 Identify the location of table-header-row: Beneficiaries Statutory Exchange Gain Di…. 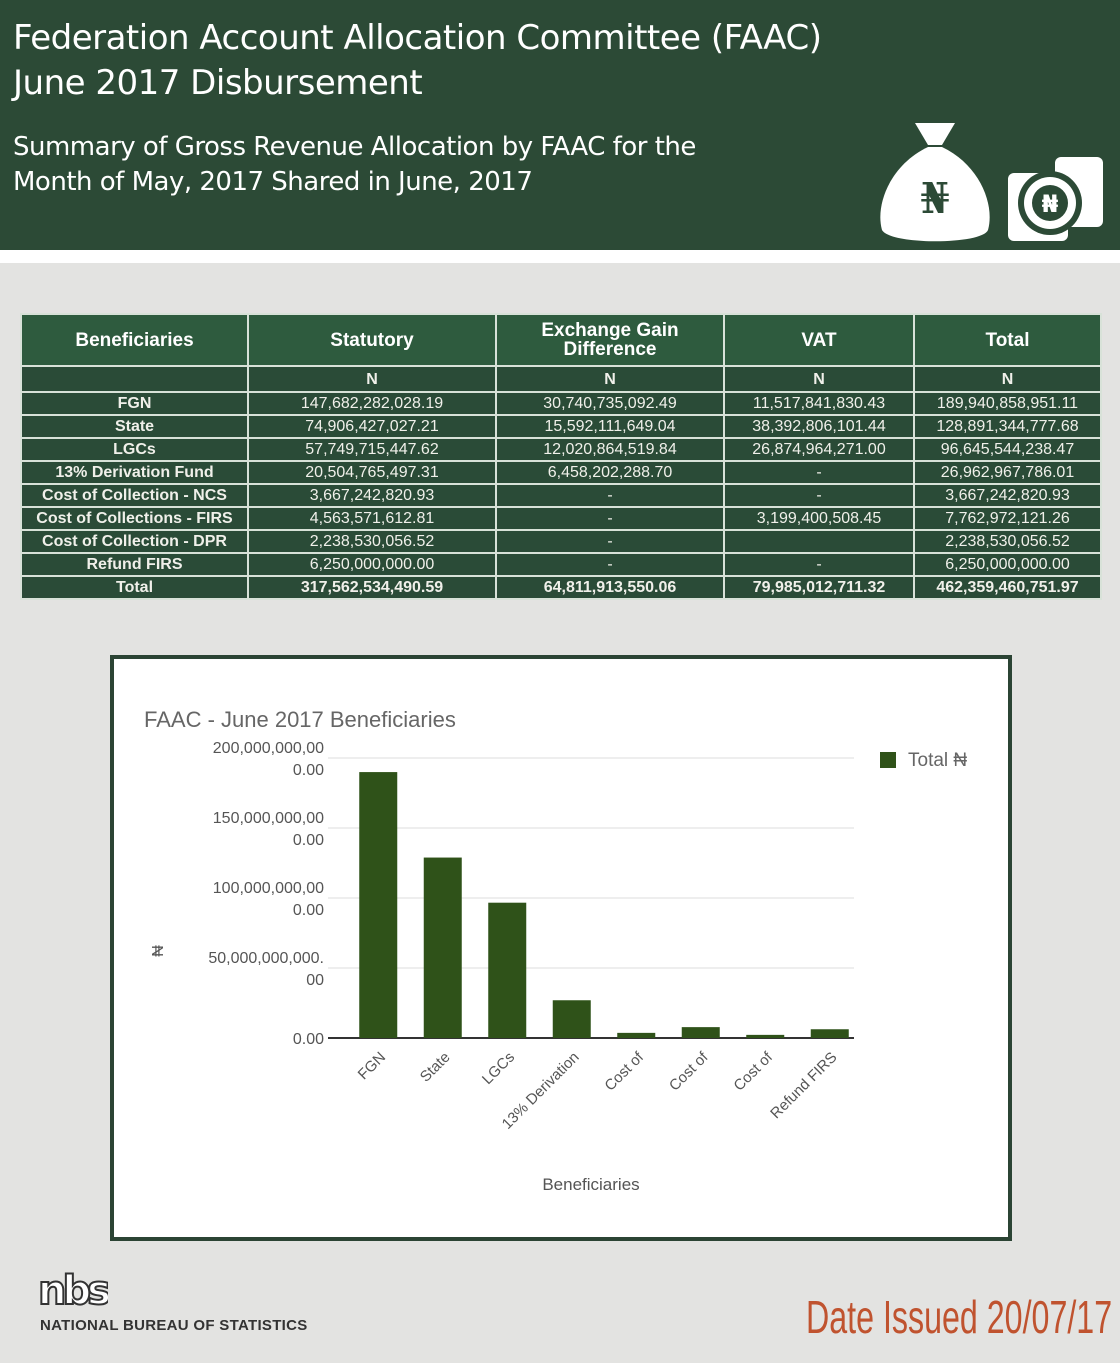
(561, 340).